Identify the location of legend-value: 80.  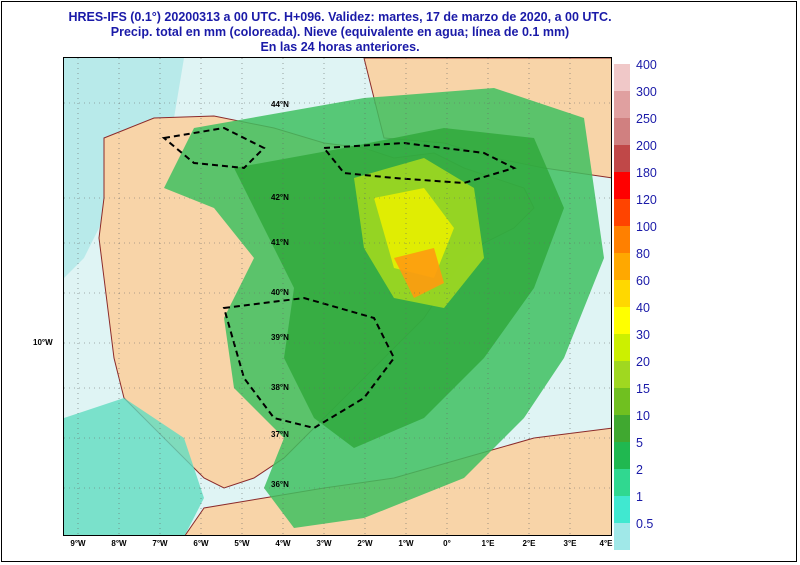
(643, 254).